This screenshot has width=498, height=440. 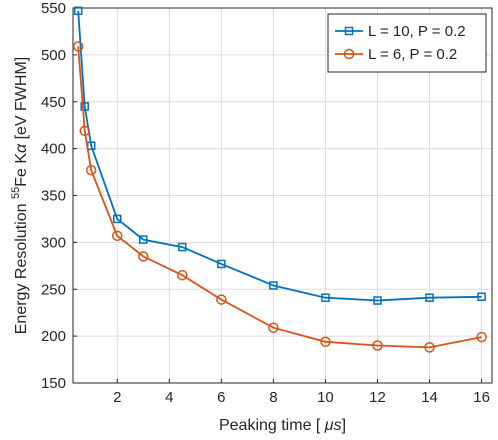 What do you see at coordinates (53, 102) in the screenshot?
I see `y-tick-label: 450` at bounding box center [53, 102].